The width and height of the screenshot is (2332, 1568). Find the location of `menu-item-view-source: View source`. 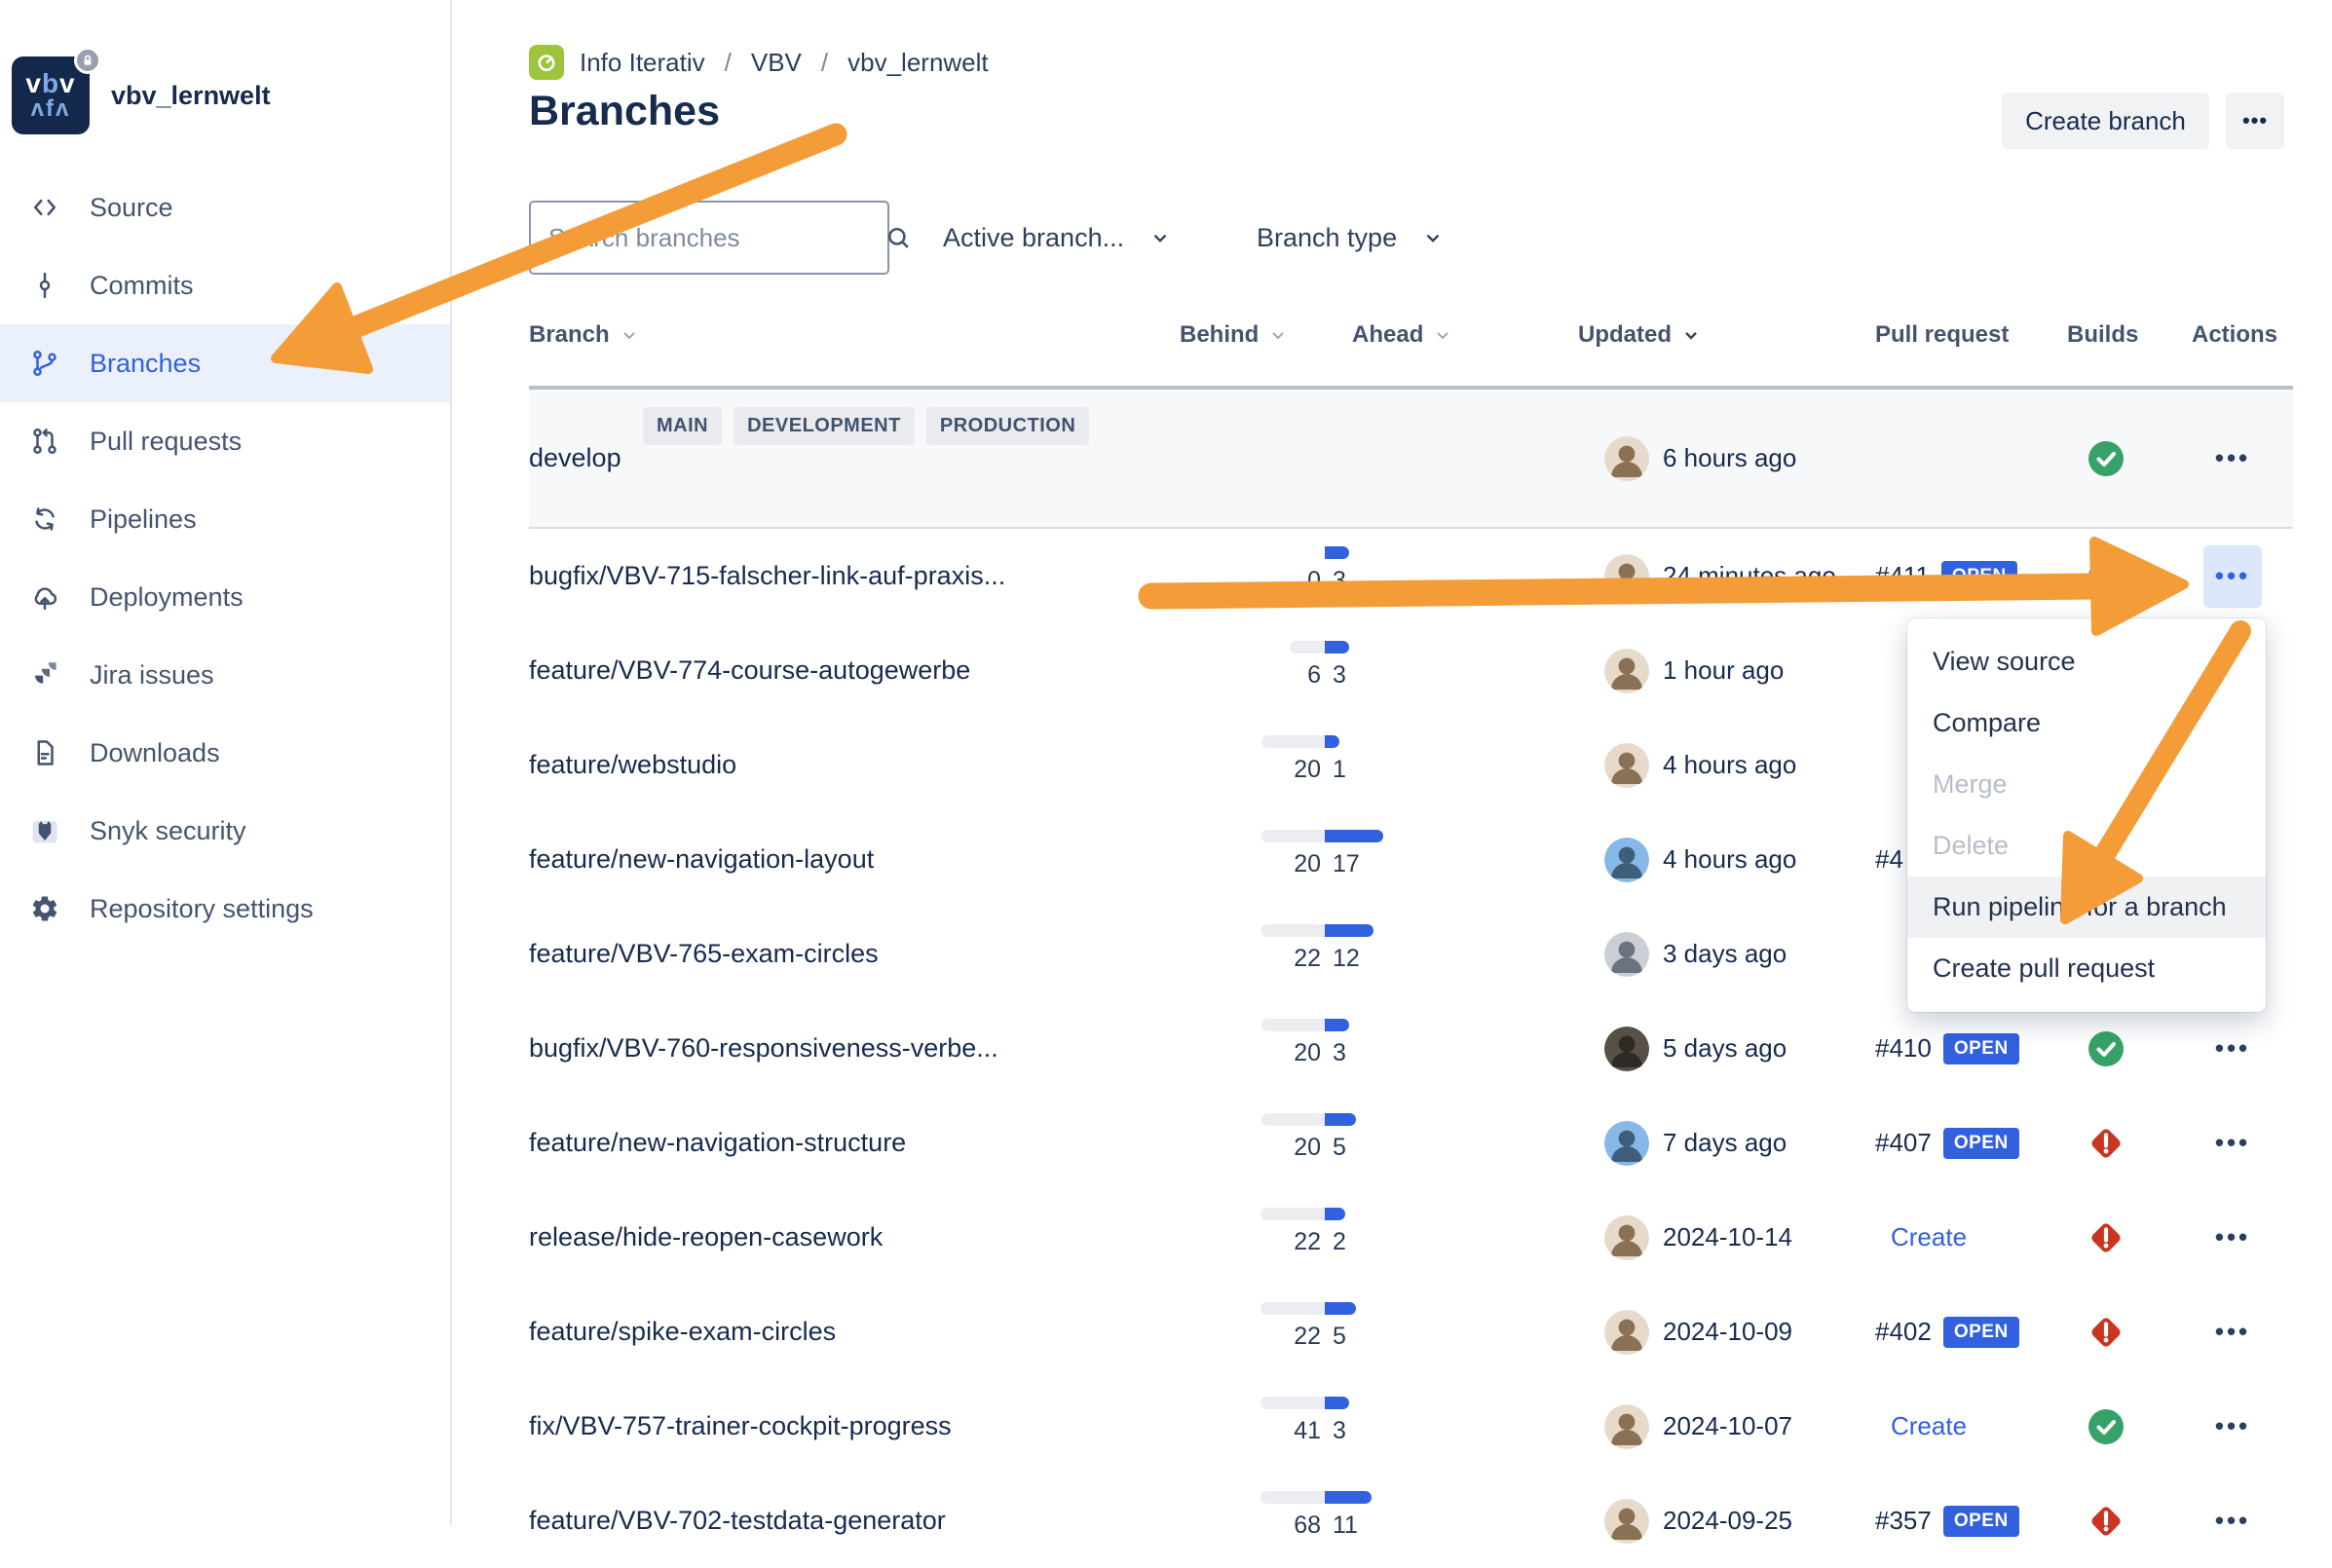

menu-item-view-source: View source is located at coordinates (2004, 661).